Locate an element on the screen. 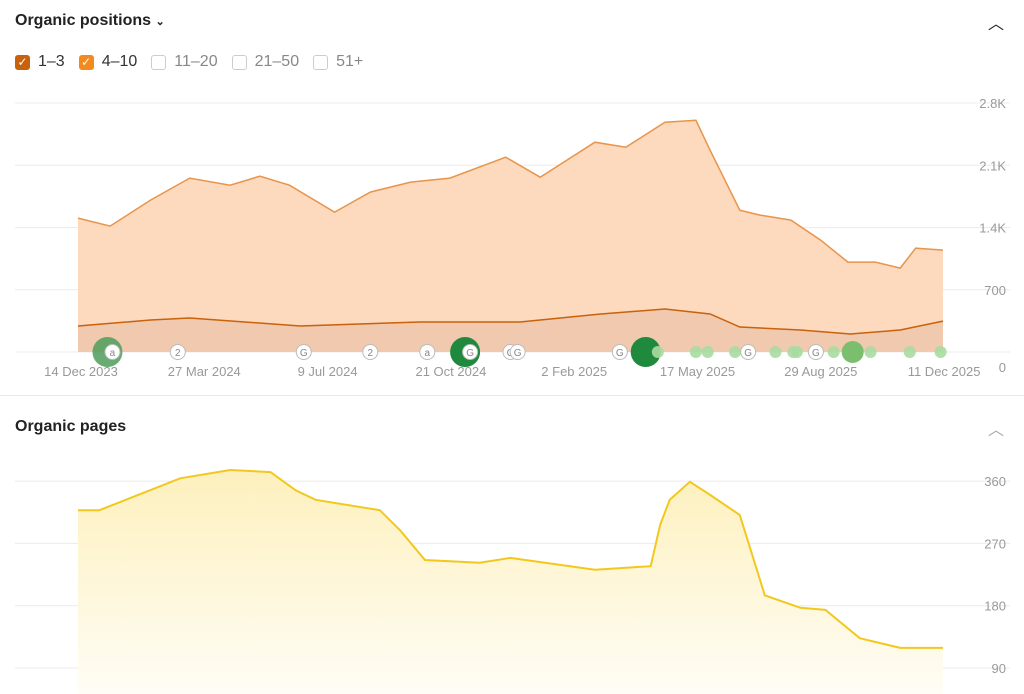  y-tick-label: 2.1K is located at coordinates (992, 165).